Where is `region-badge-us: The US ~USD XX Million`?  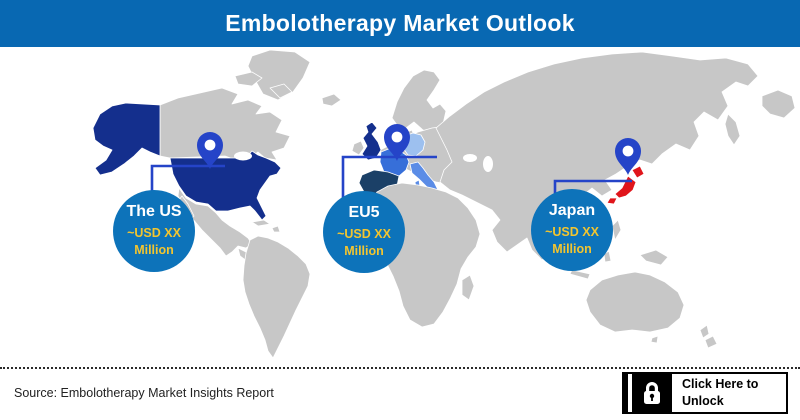
region-badge-us: The US ~USD XX Million is located at coordinates (154, 231).